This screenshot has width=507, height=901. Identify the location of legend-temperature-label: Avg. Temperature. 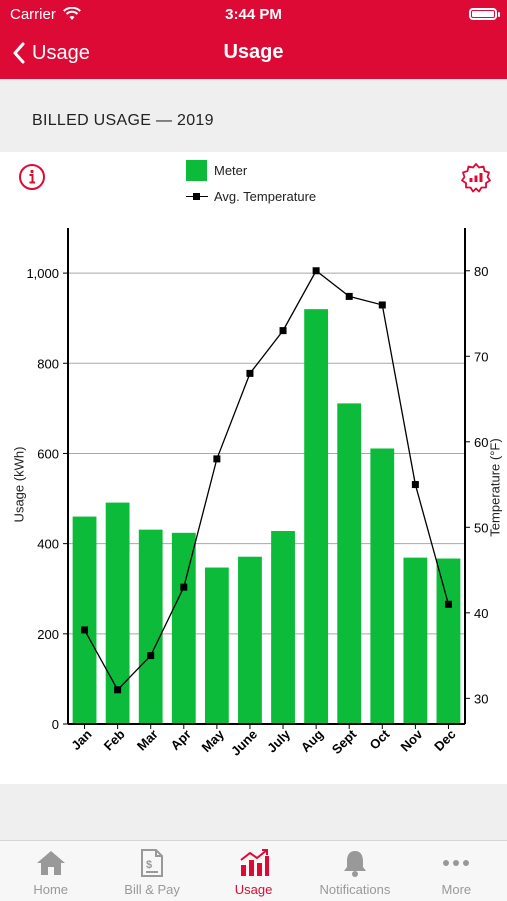
(265, 196).